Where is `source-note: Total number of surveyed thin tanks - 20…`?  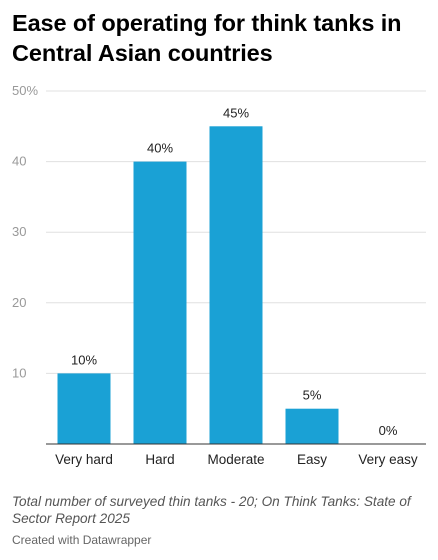 source-note: Total number of surveyed thin tanks - 20… is located at coordinates (211, 510).